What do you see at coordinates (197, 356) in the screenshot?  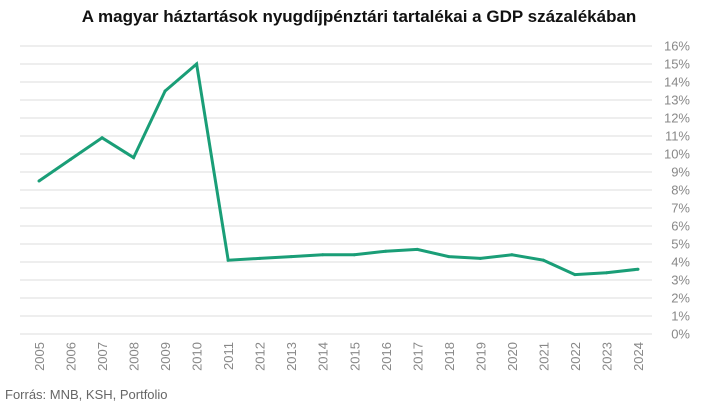 I see `x-tick-label: 2010` at bounding box center [197, 356].